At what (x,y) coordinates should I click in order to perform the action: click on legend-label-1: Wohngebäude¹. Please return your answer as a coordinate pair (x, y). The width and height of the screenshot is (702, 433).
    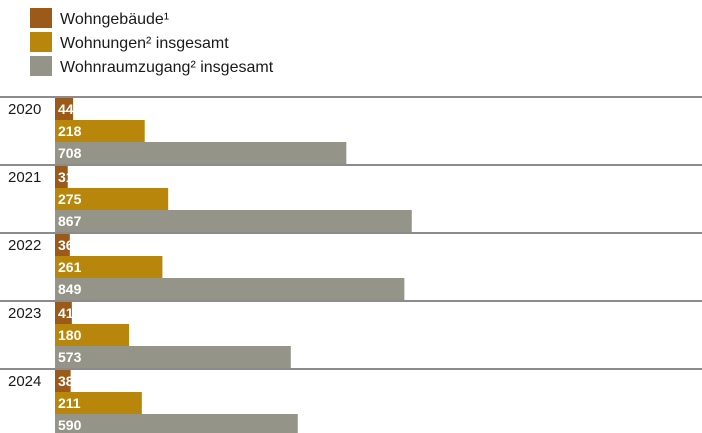
    Looking at the image, I should click on (114, 19).